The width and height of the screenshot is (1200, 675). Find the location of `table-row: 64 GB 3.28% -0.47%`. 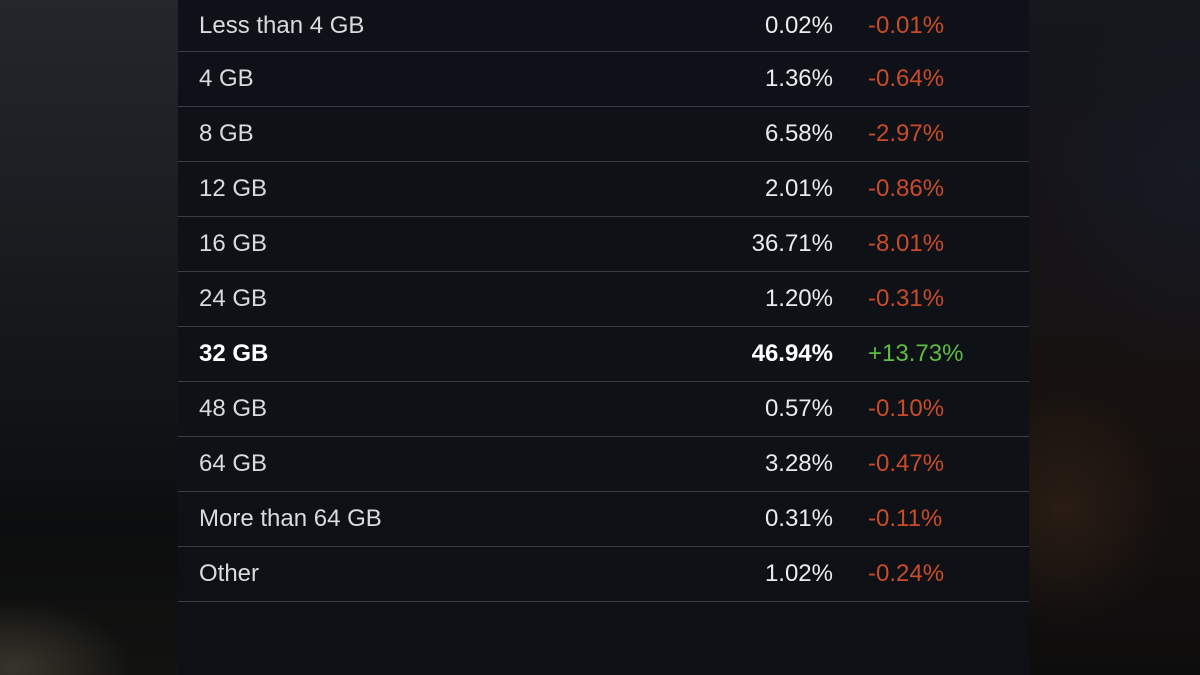

table-row: 64 GB 3.28% -0.47% is located at coordinates (603, 464).